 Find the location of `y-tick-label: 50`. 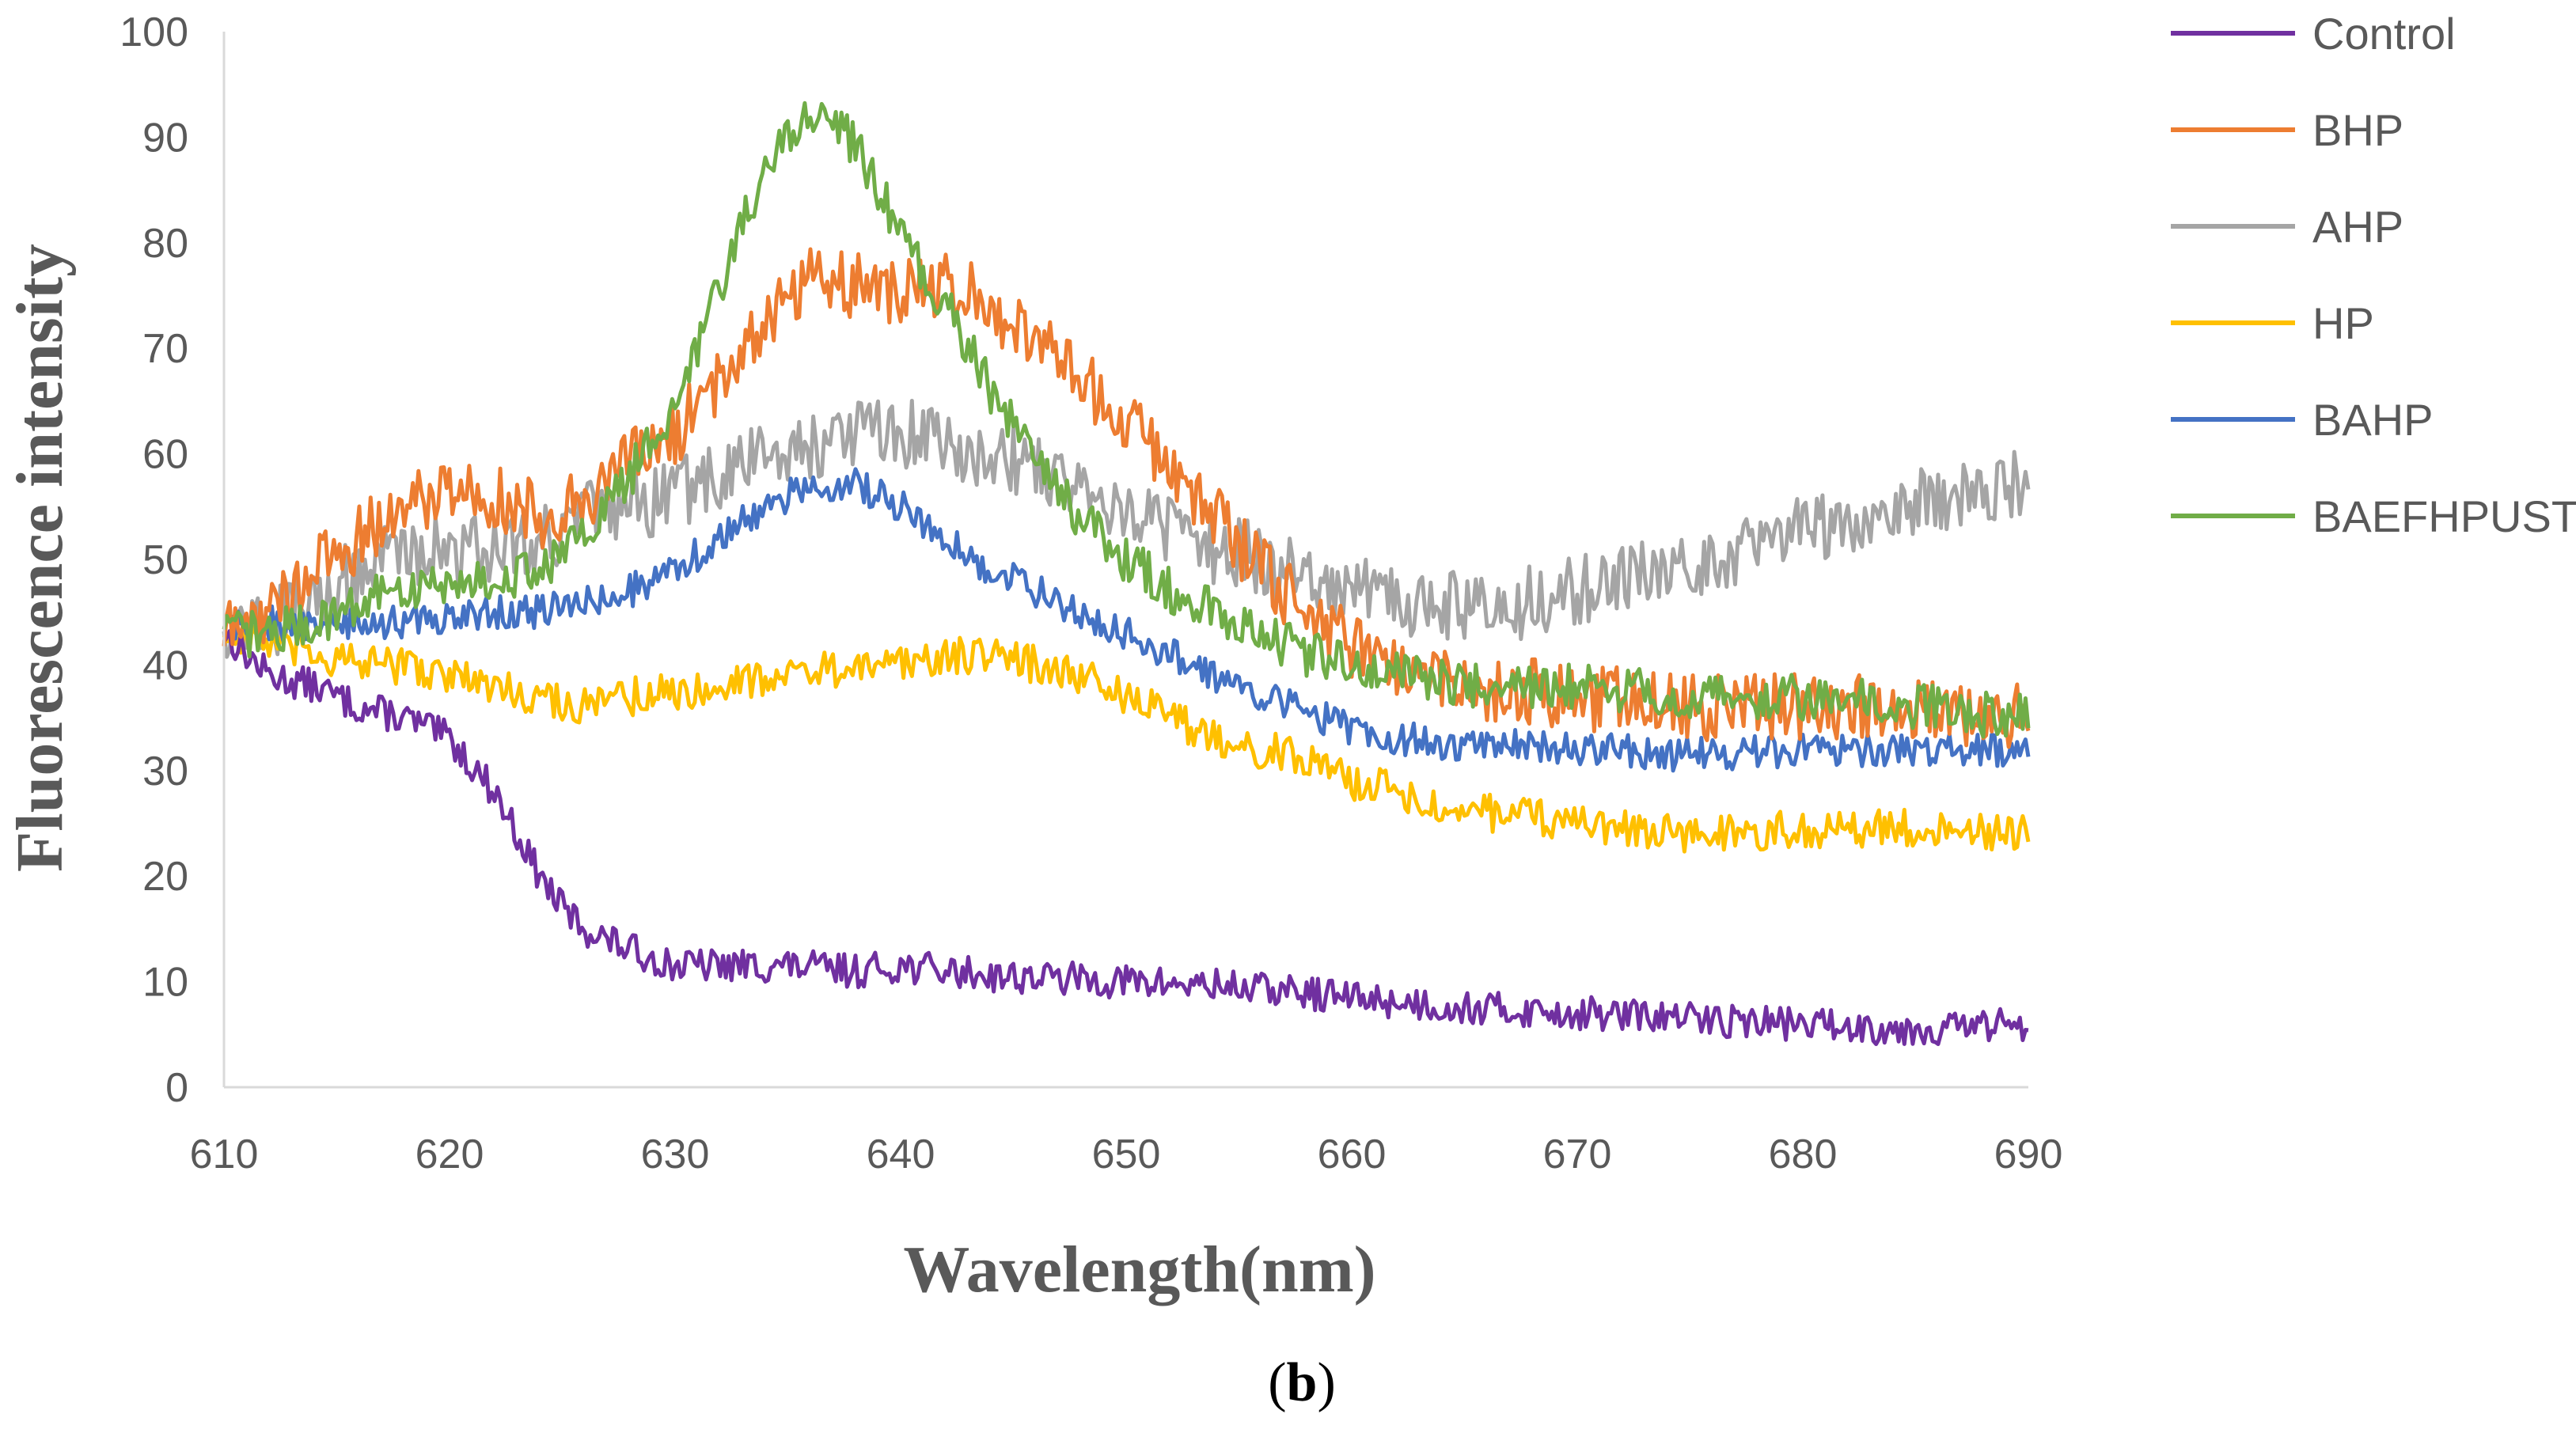

y-tick-label: 50 is located at coordinates (165, 560).